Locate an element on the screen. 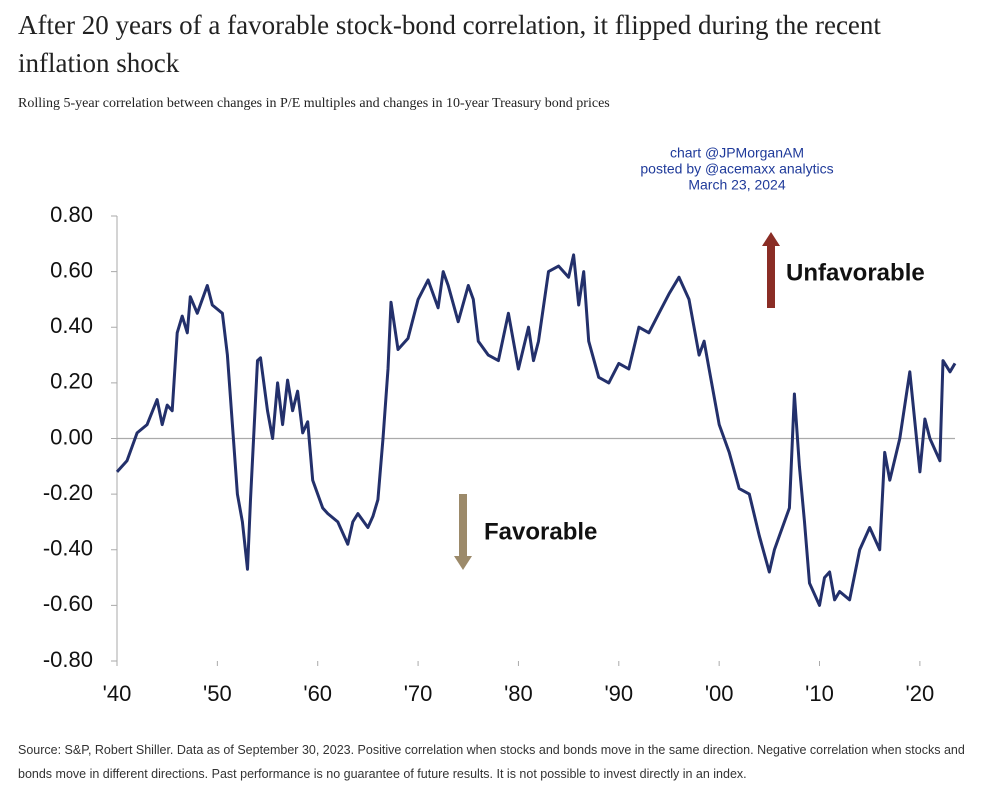 The image size is (987, 789). y-tick-label: -0.60 is located at coordinates (68, 603).